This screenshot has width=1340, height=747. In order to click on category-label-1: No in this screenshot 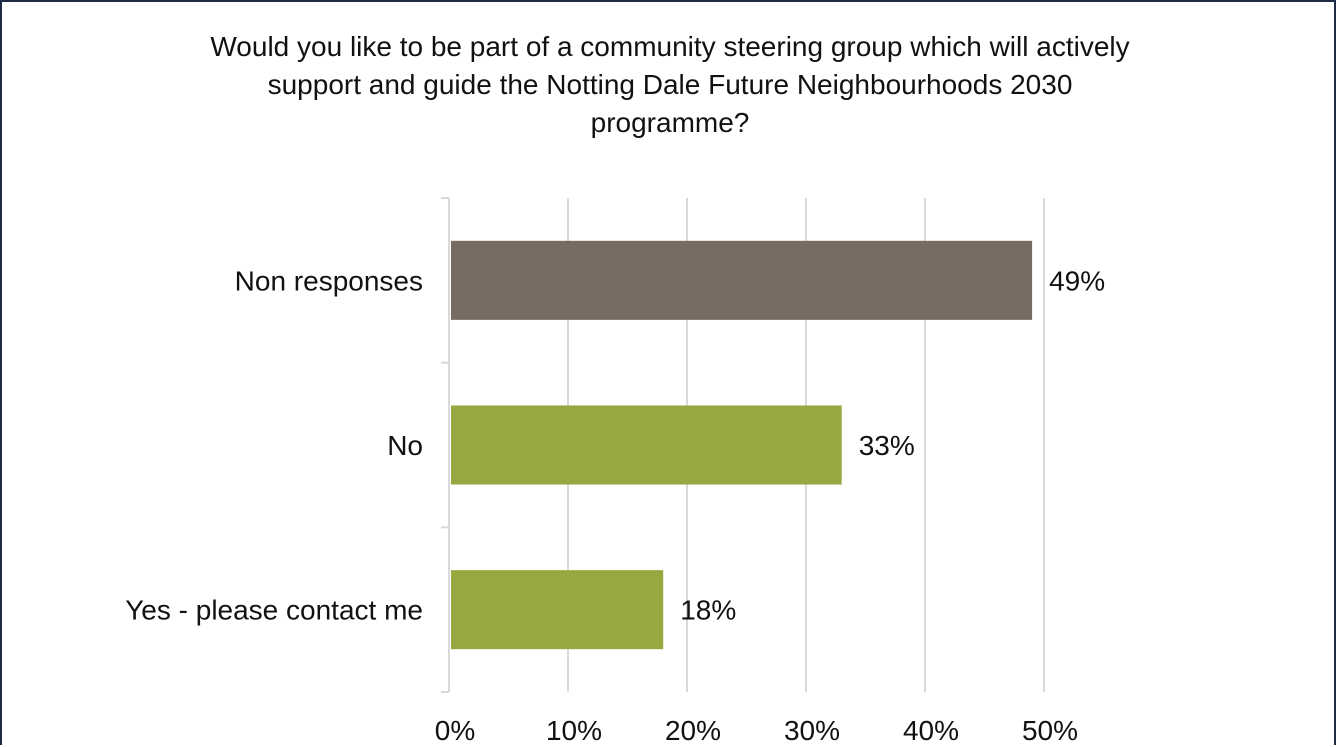, I will do `click(405, 445)`.